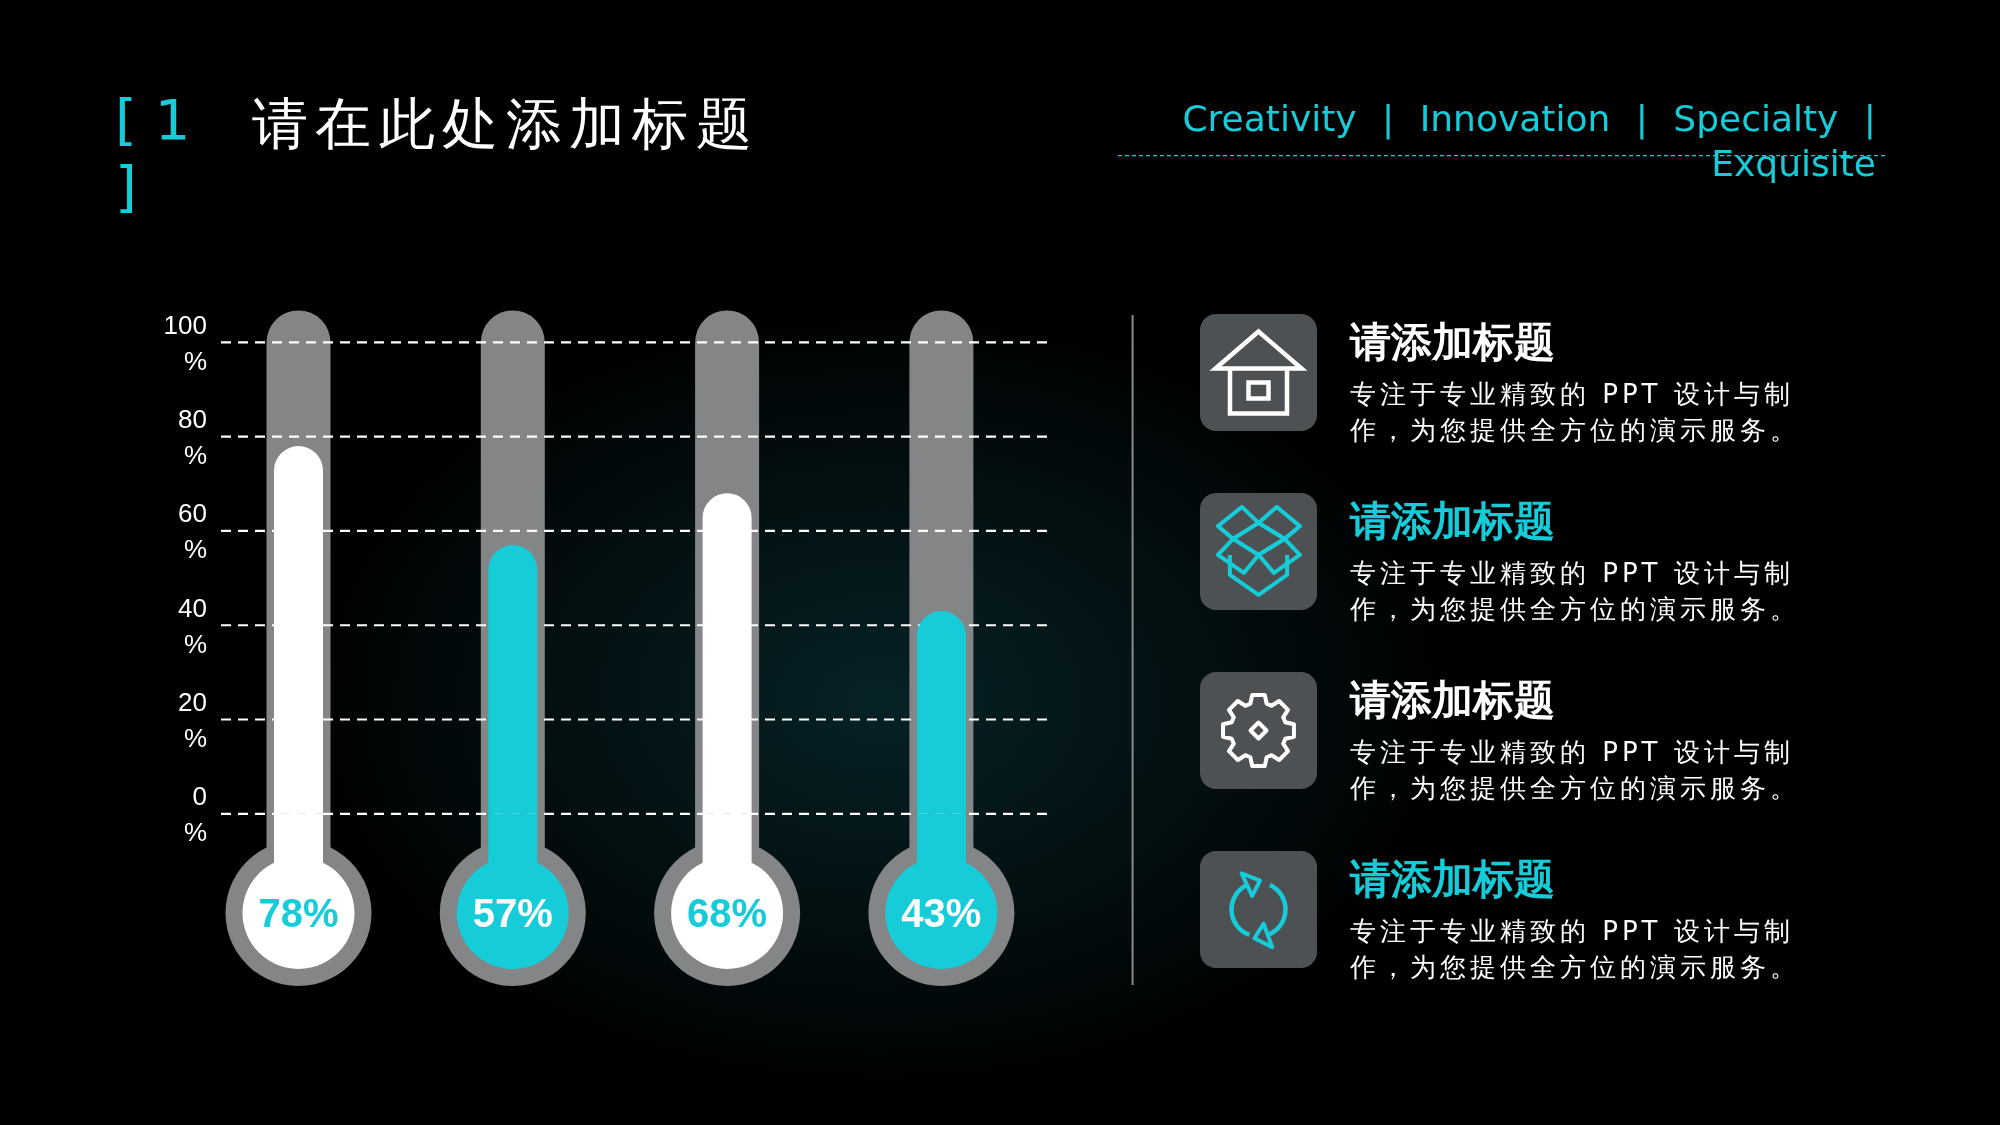  Describe the element at coordinates (192, 531) in the screenshot. I see `y-tick-label: 60 %` at that location.